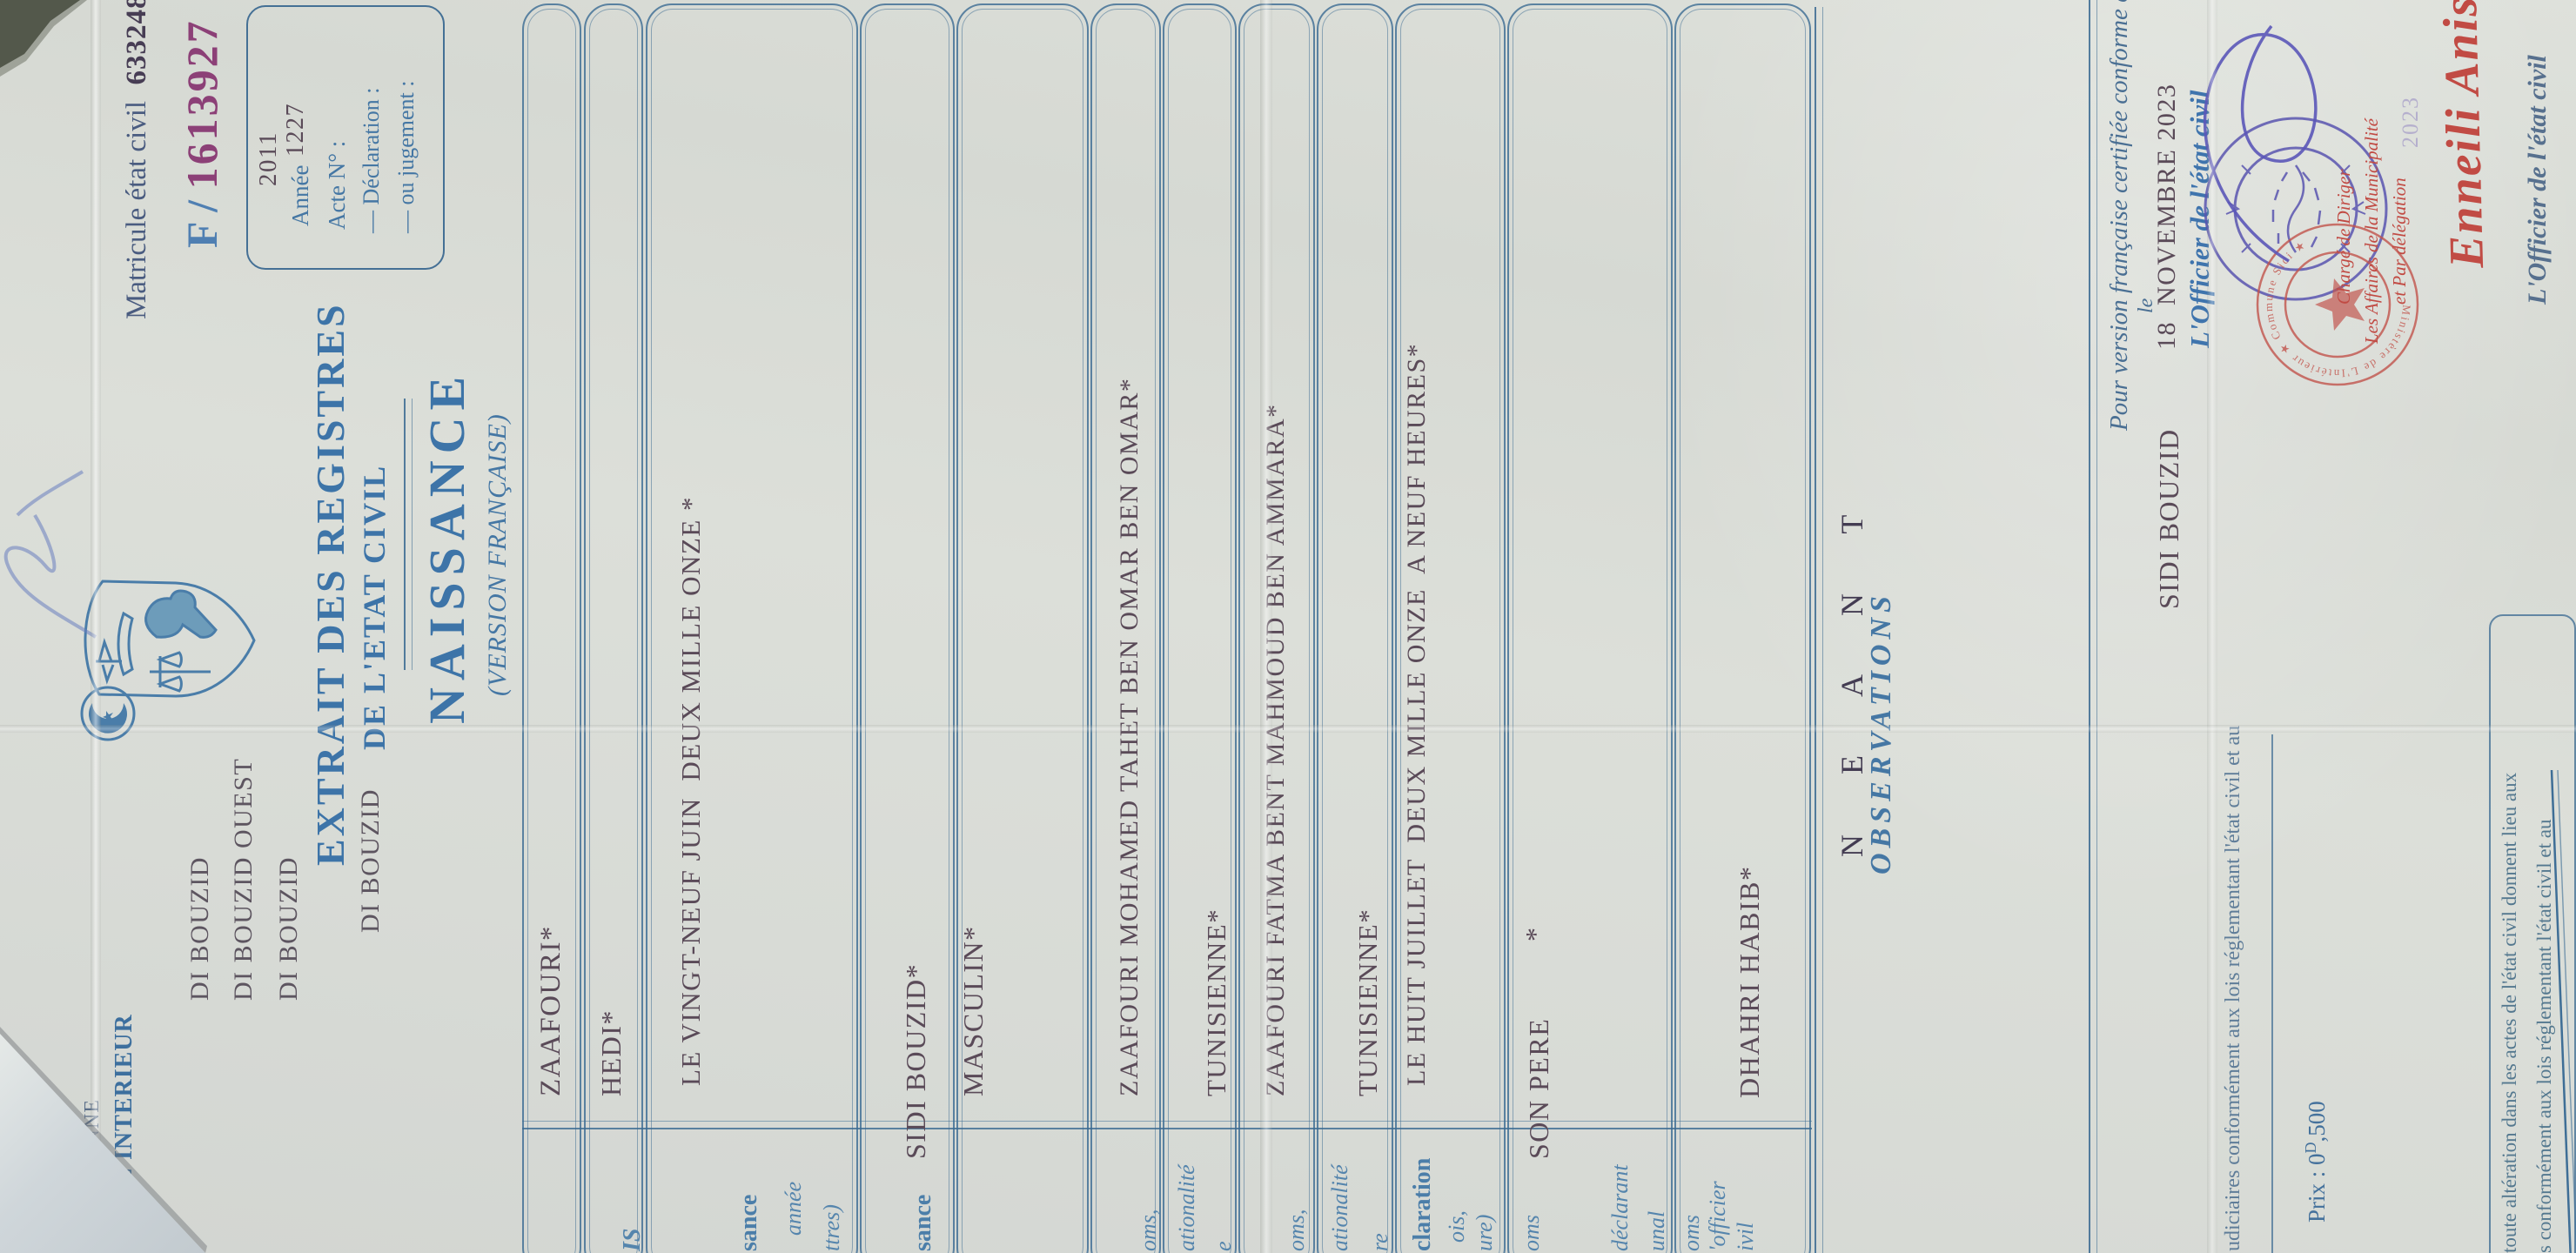 The width and height of the screenshot is (2576, 1253). Describe the element at coordinates (288, 928) in the screenshot. I see `municipality-value: DI BOUZID` at that location.